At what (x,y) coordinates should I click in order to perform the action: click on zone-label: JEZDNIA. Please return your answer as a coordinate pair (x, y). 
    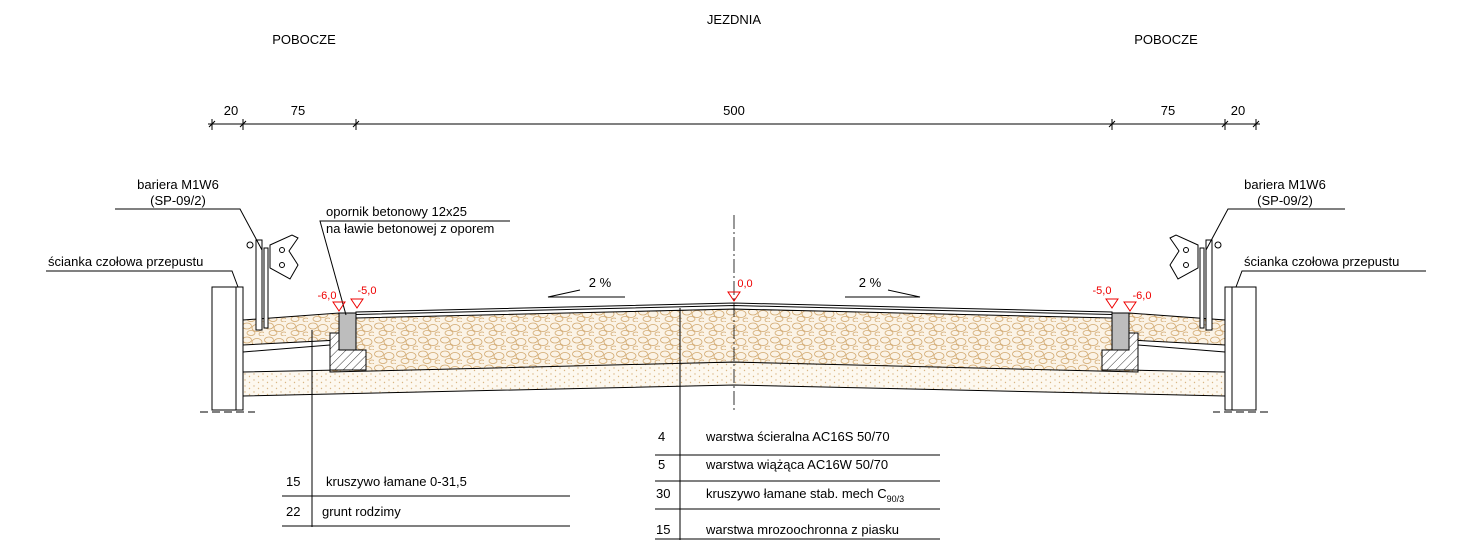
    Looking at the image, I should click on (734, 19).